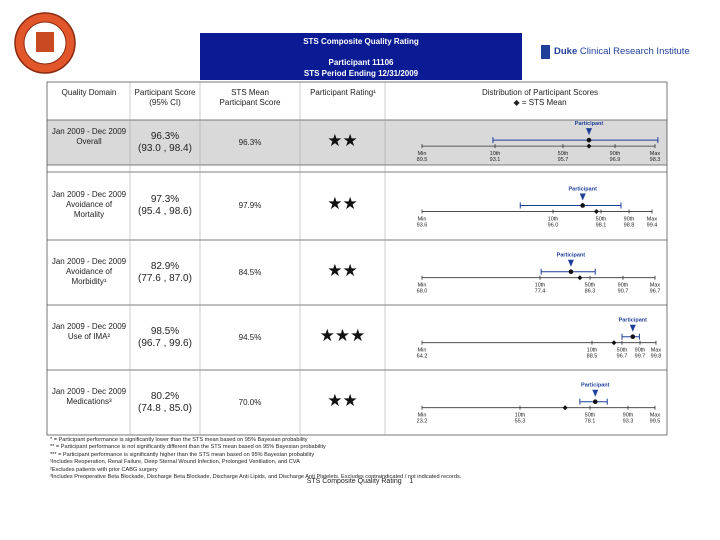 Image resolution: width=720 pixels, height=540 pixels. Describe the element at coordinates (89, 276) in the screenshot. I see `domain: Avoidance of Morbidity¹` at that location.